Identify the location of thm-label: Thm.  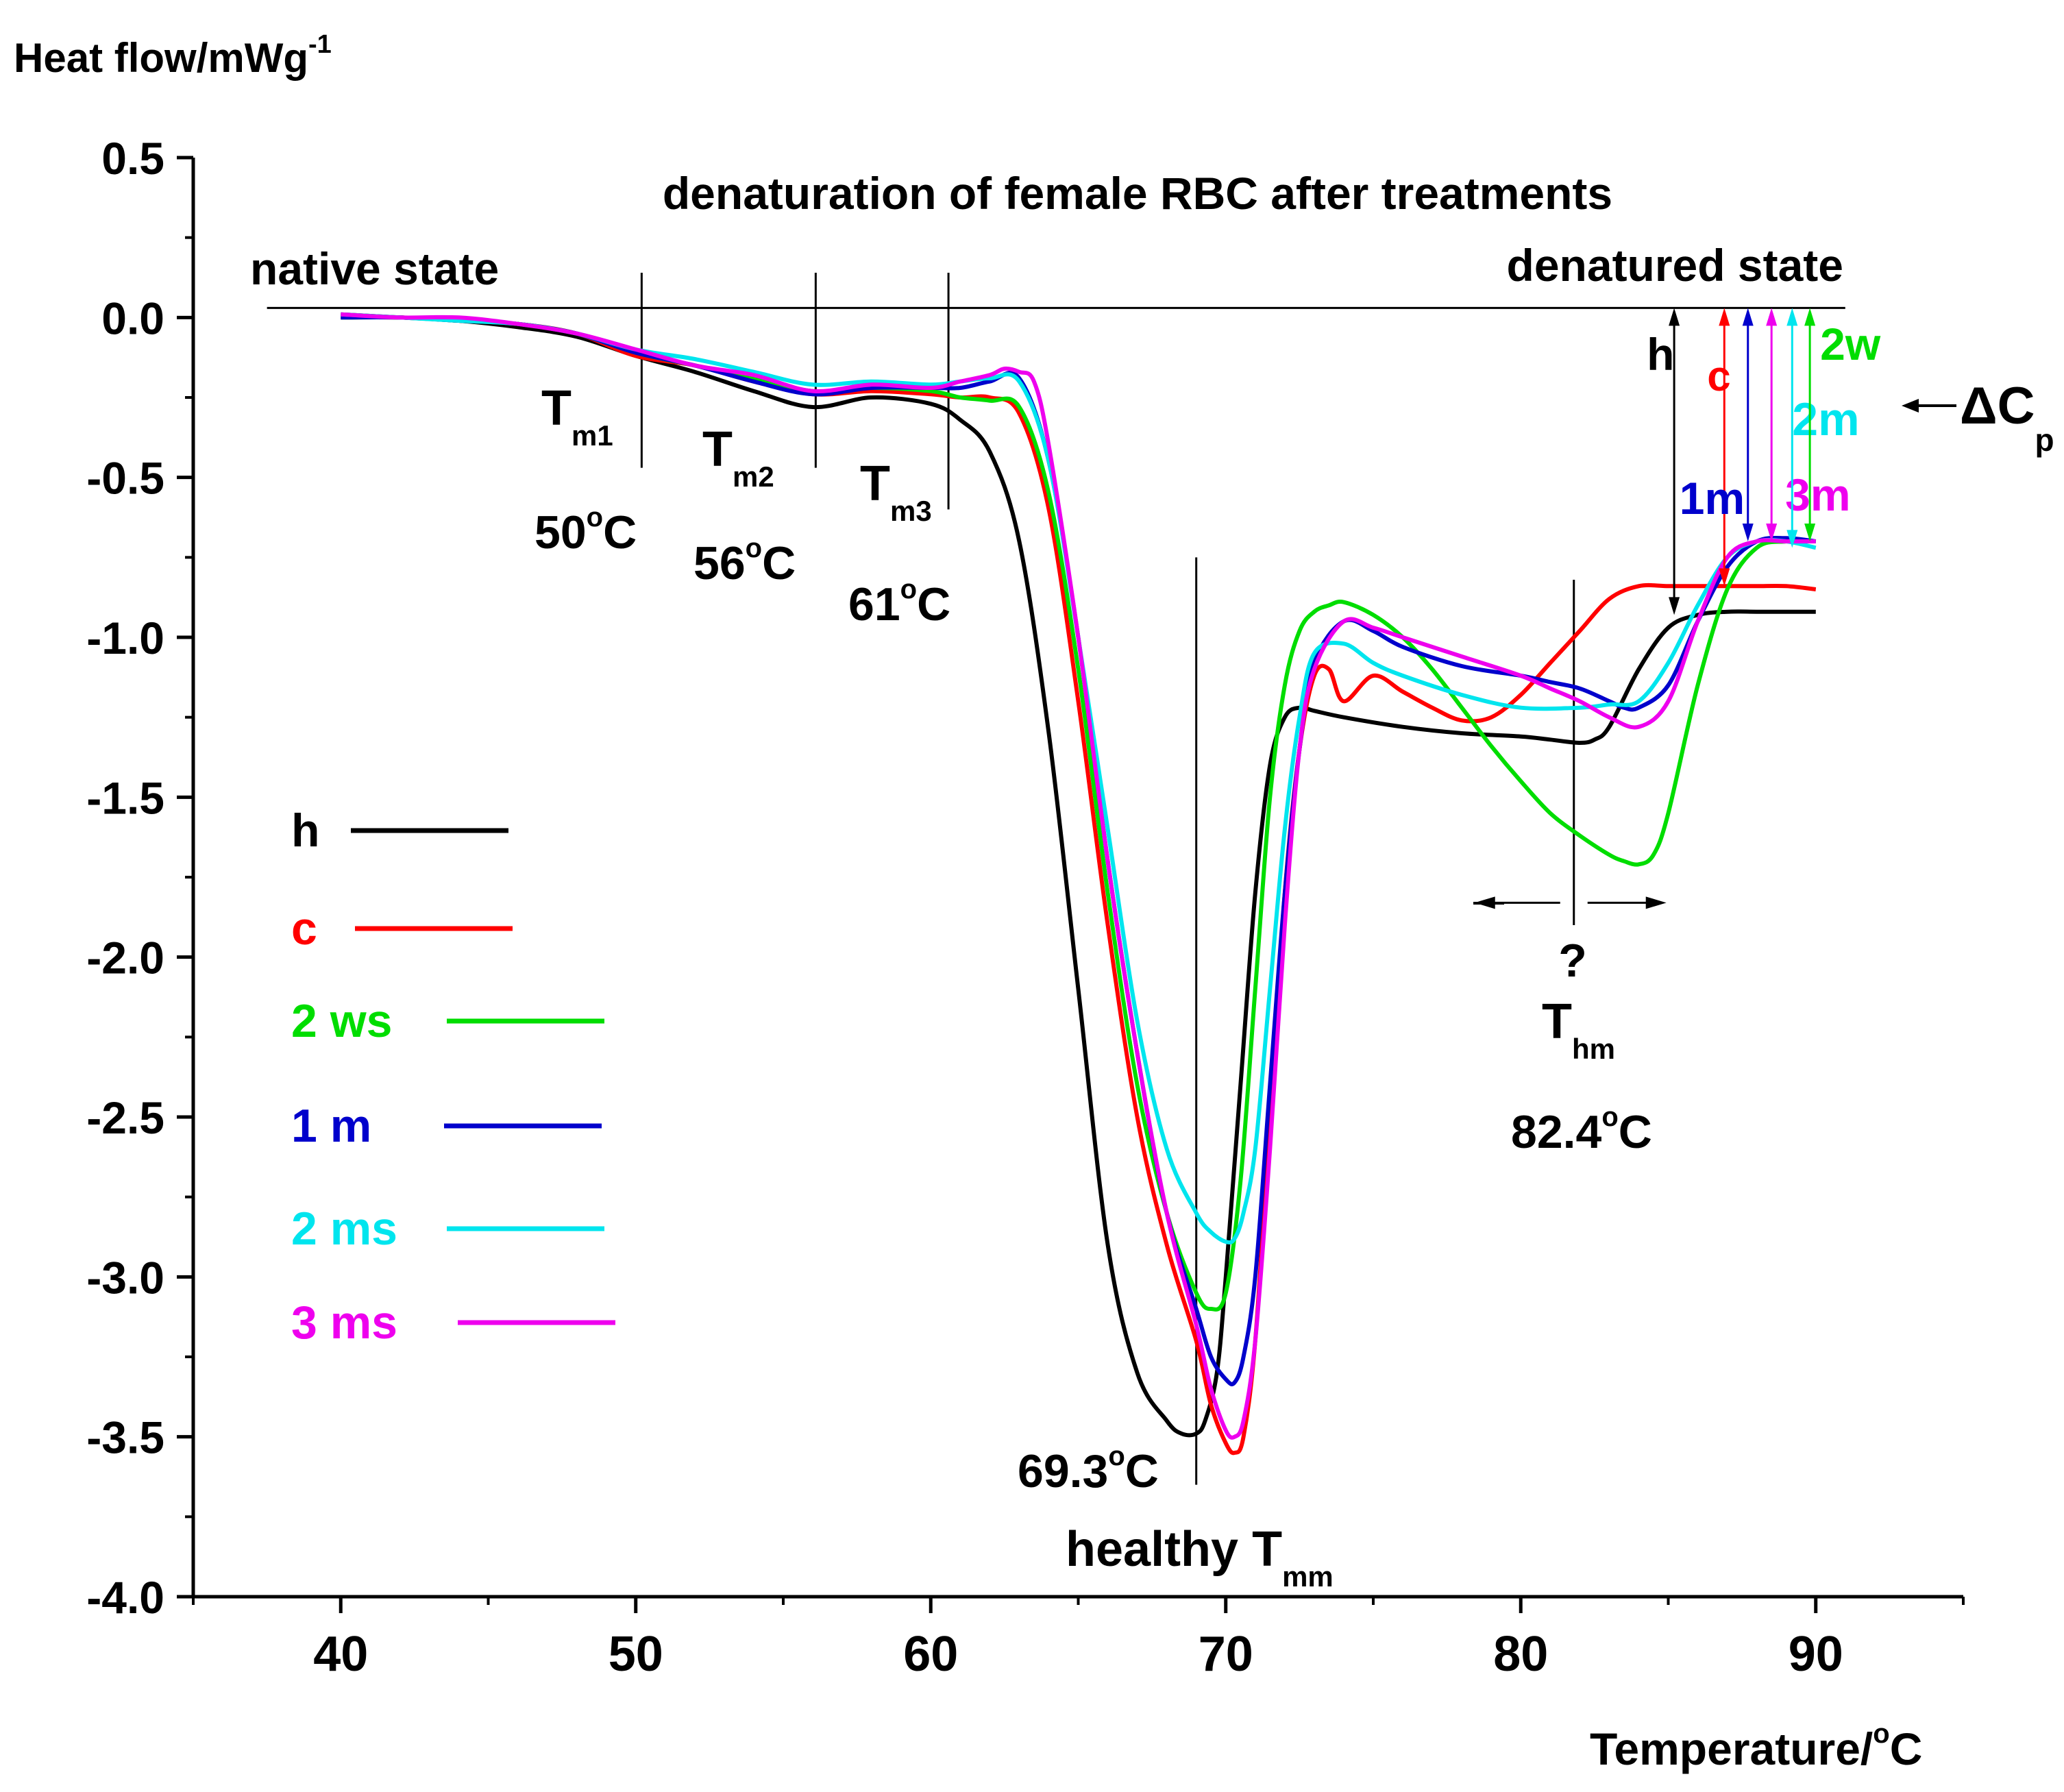
(1578, 1029).